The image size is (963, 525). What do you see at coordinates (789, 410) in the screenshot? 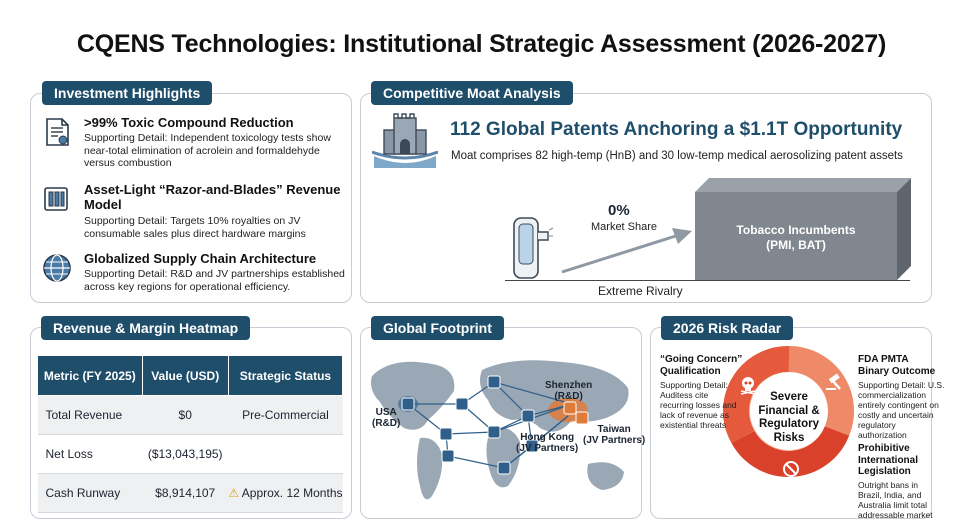
I see `risk-center-line: Financial &` at bounding box center [789, 410].